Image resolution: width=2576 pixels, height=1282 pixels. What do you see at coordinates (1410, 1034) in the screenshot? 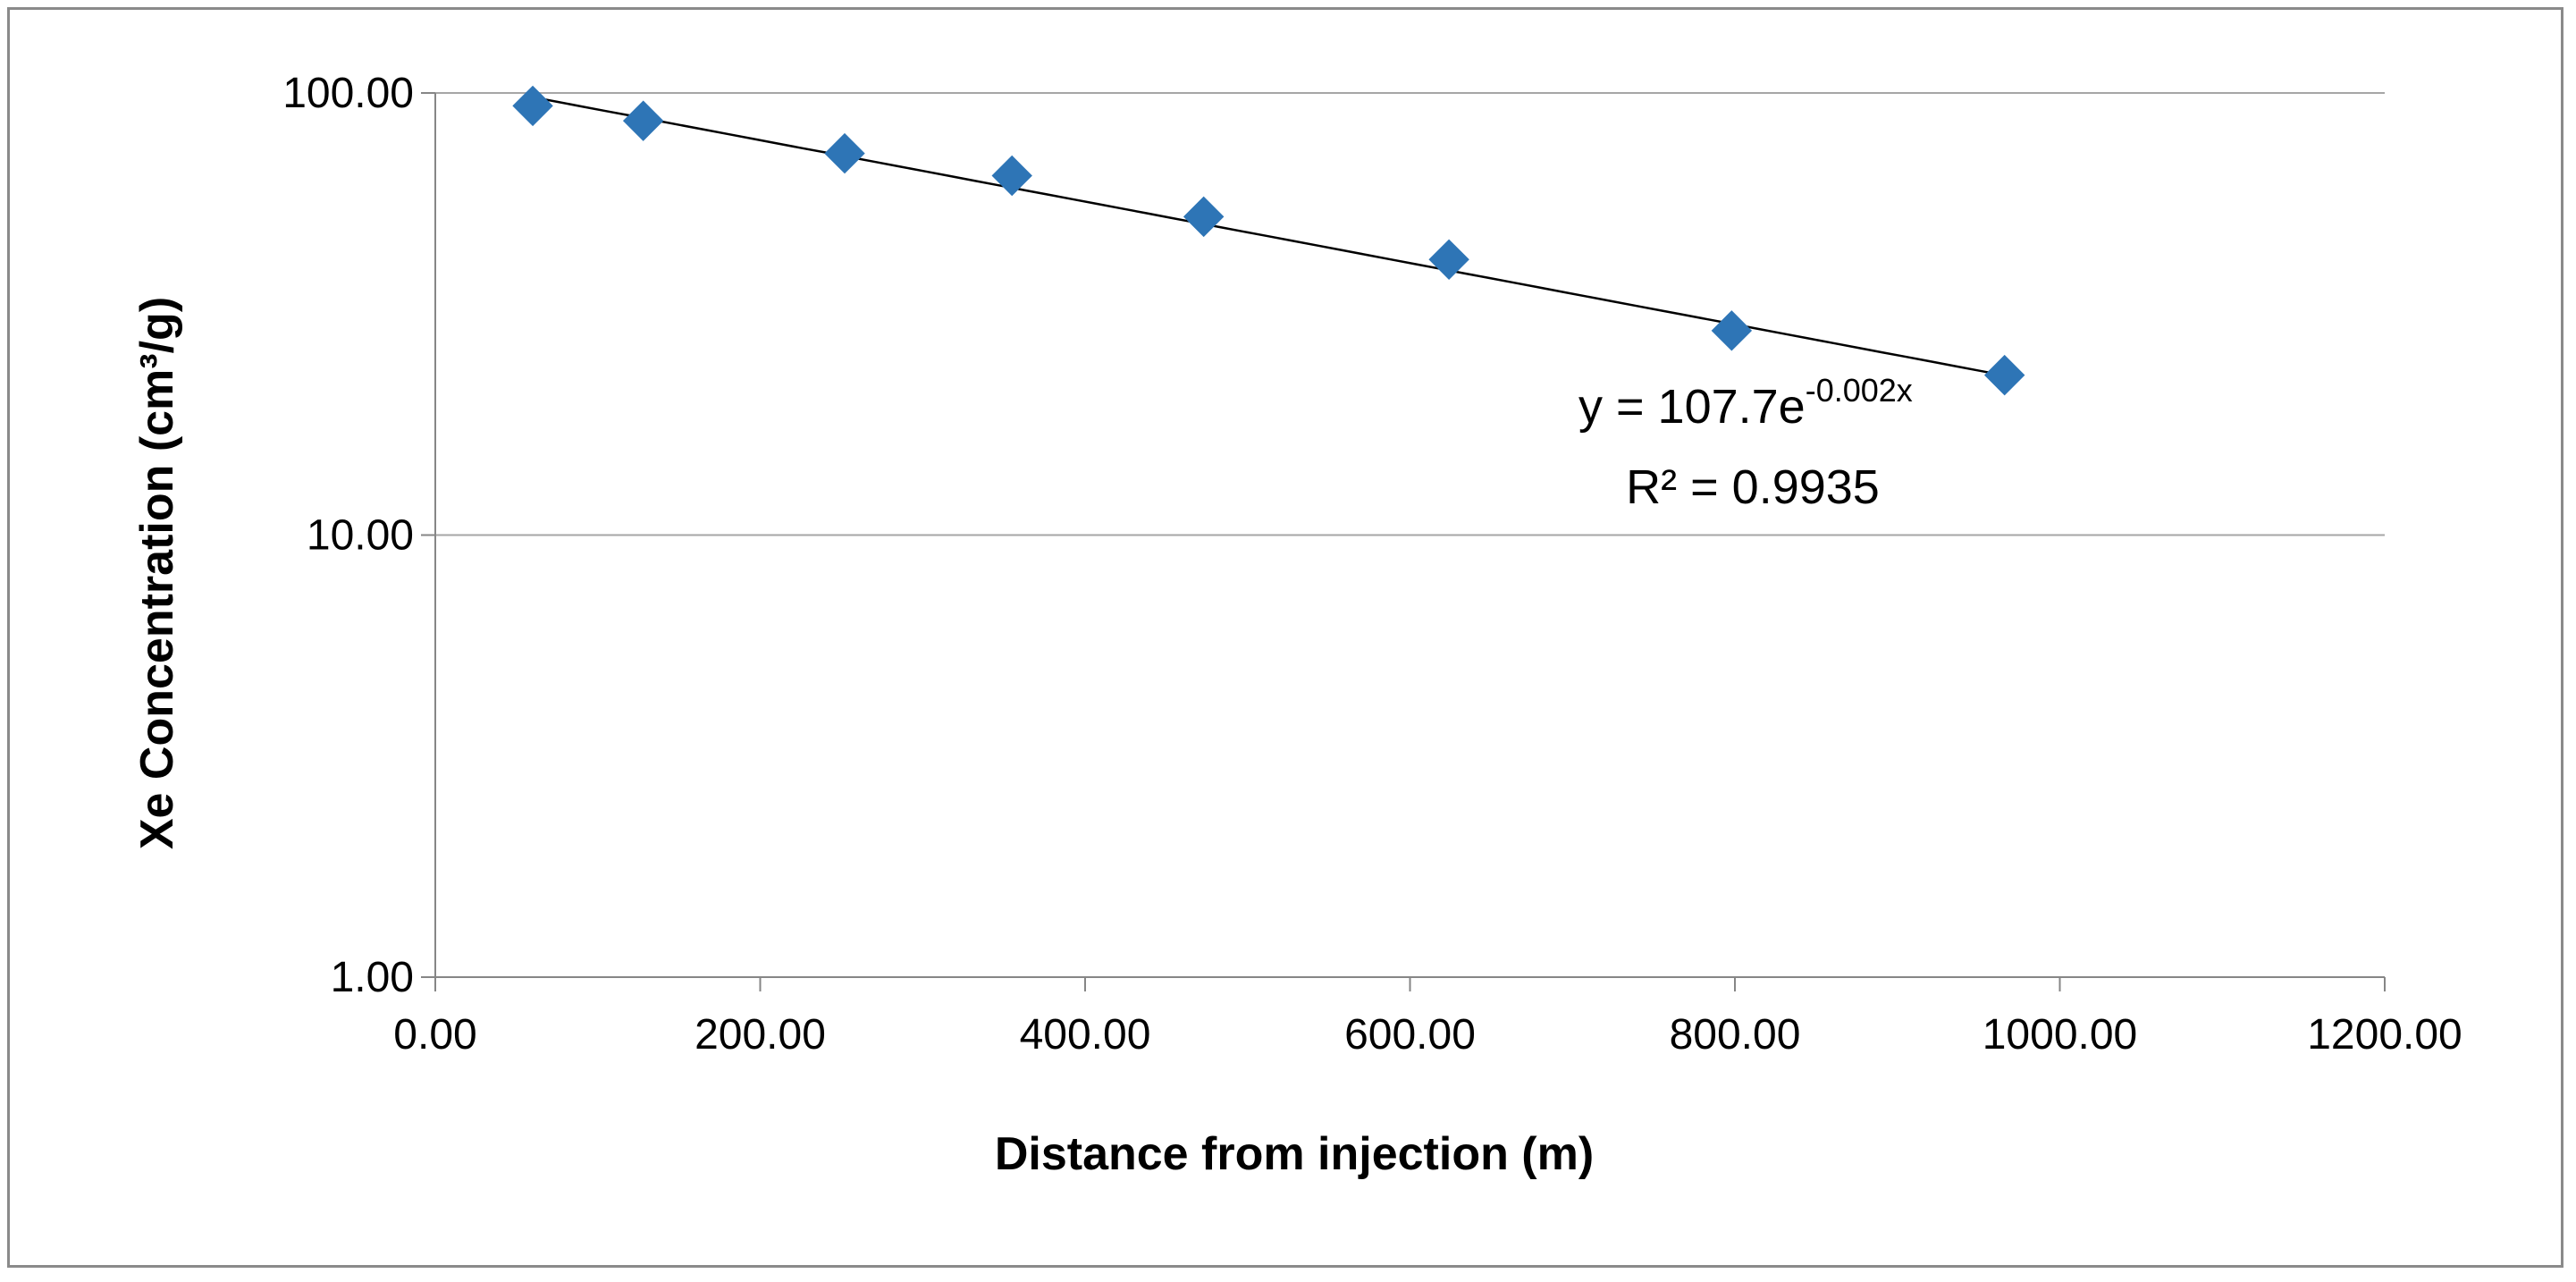
I see `x-tick-label: 600.00` at bounding box center [1410, 1034].